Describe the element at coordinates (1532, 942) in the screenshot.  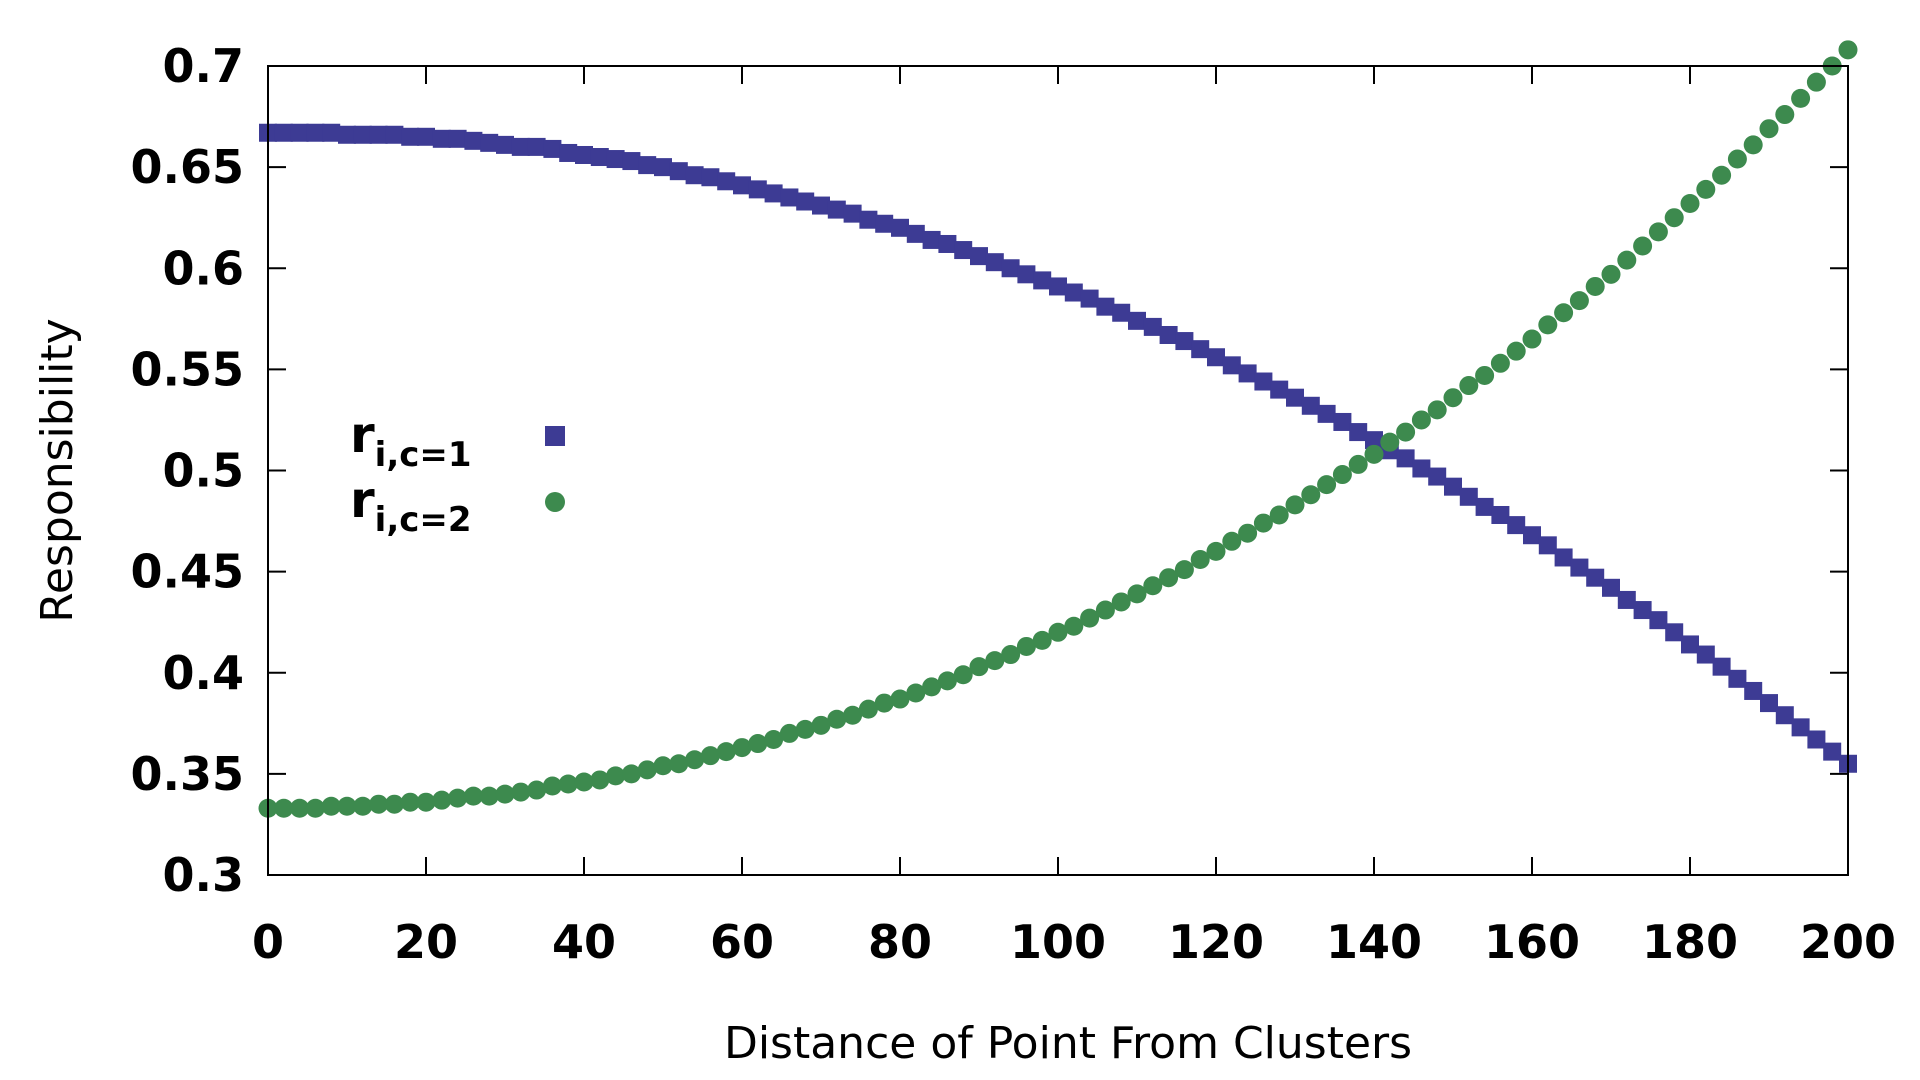
I see `x-tick-label: 160` at that location.